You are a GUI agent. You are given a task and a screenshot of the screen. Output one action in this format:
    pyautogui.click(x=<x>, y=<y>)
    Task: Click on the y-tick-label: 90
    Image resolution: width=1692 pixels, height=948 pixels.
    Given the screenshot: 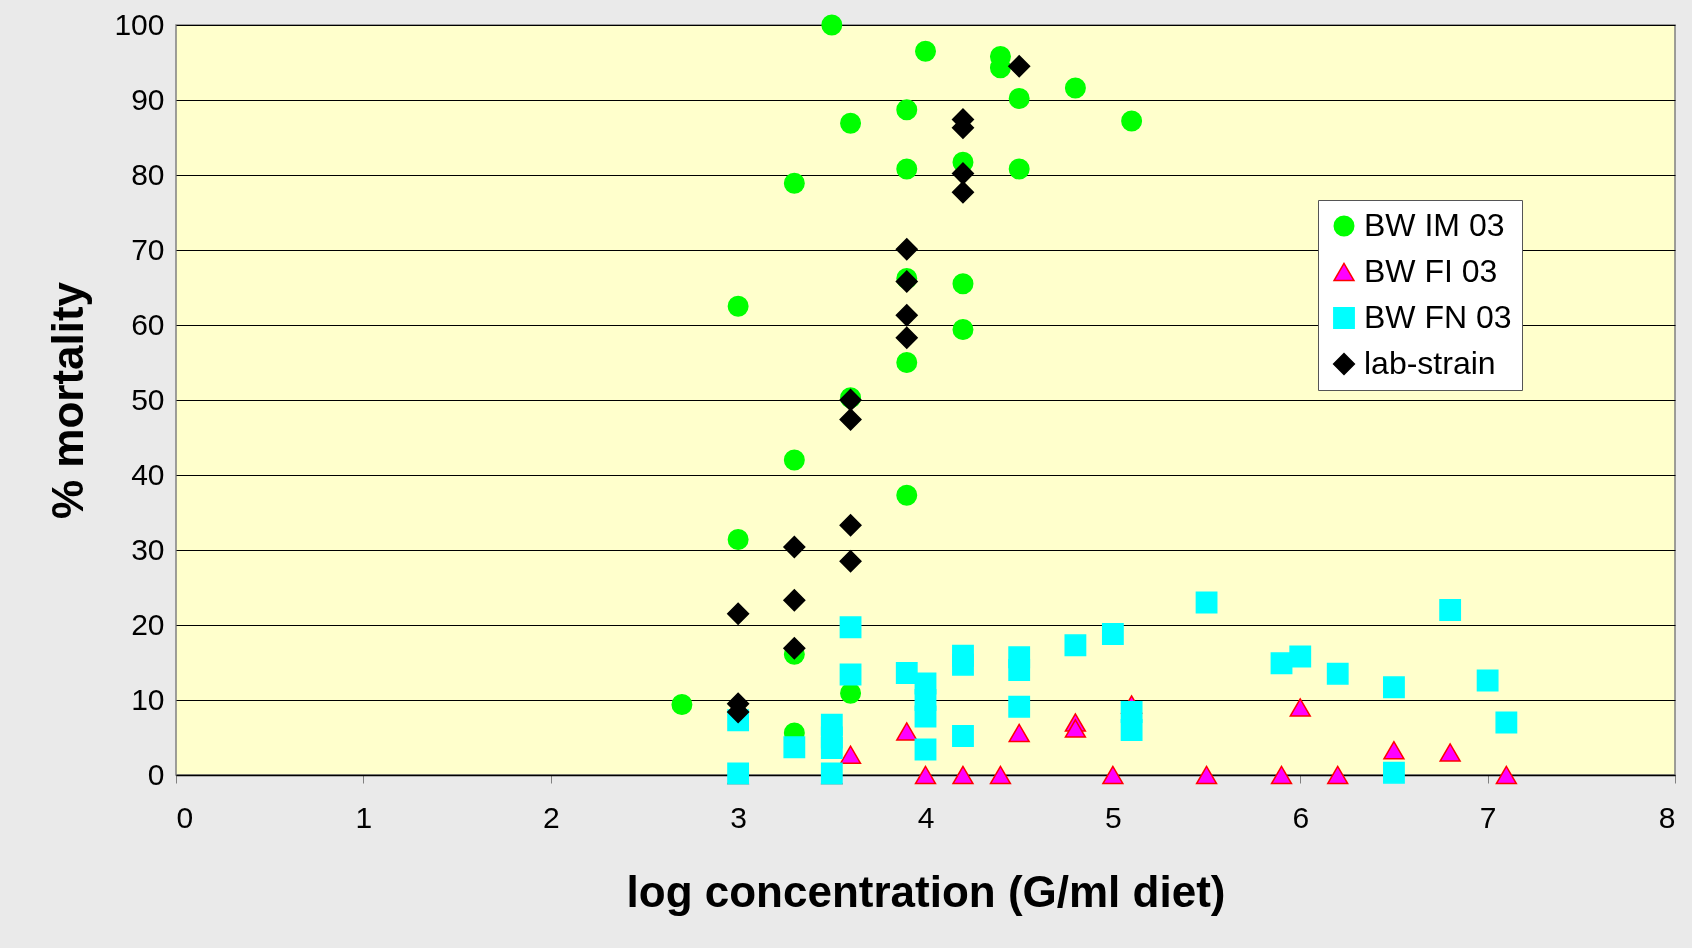 What is the action you would take?
    pyautogui.click(x=148, y=99)
    